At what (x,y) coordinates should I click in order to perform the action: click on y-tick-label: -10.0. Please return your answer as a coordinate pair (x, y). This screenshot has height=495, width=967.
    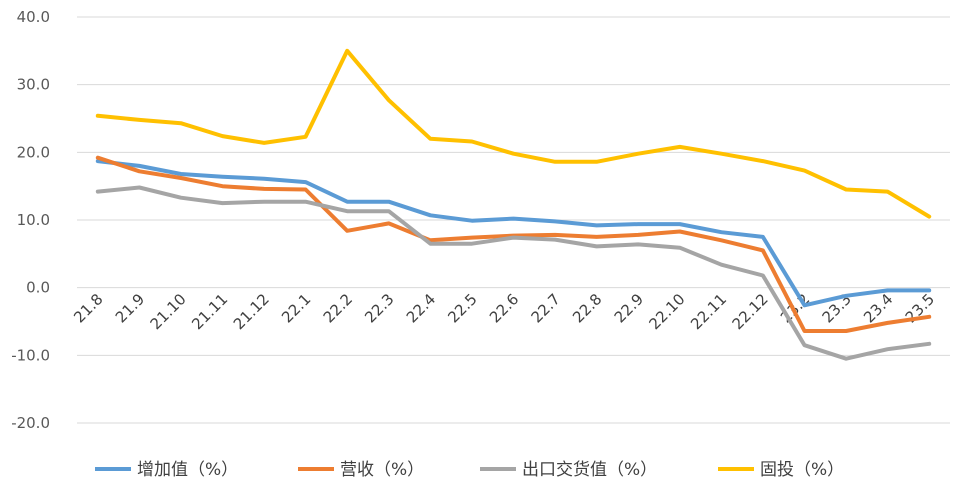
    Looking at the image, I should click on (30, 355).